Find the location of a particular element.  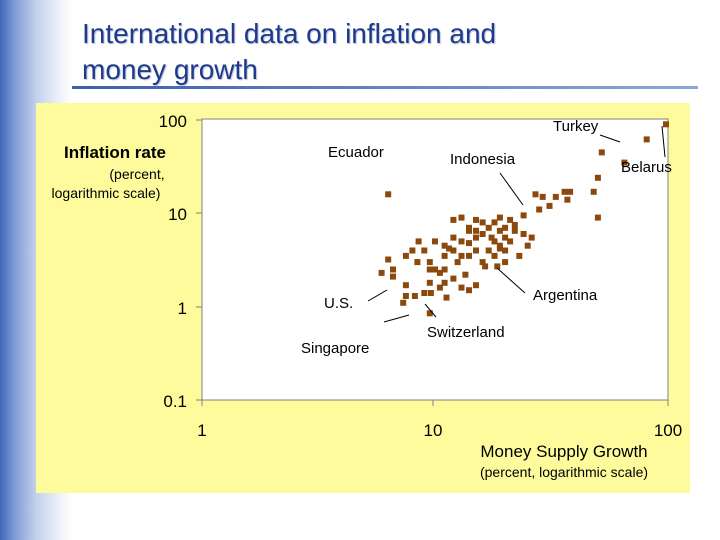

y-tick-label: 0.1 is located at coordinates (175, 401).